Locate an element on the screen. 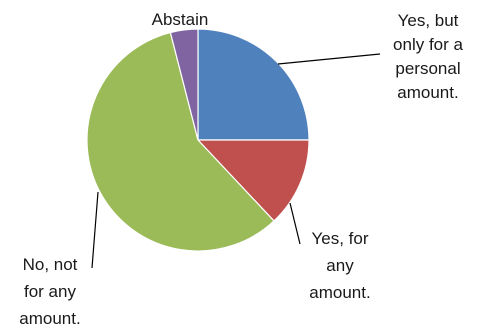  pie-slice-yes-any is located at coordinates (253, 180).